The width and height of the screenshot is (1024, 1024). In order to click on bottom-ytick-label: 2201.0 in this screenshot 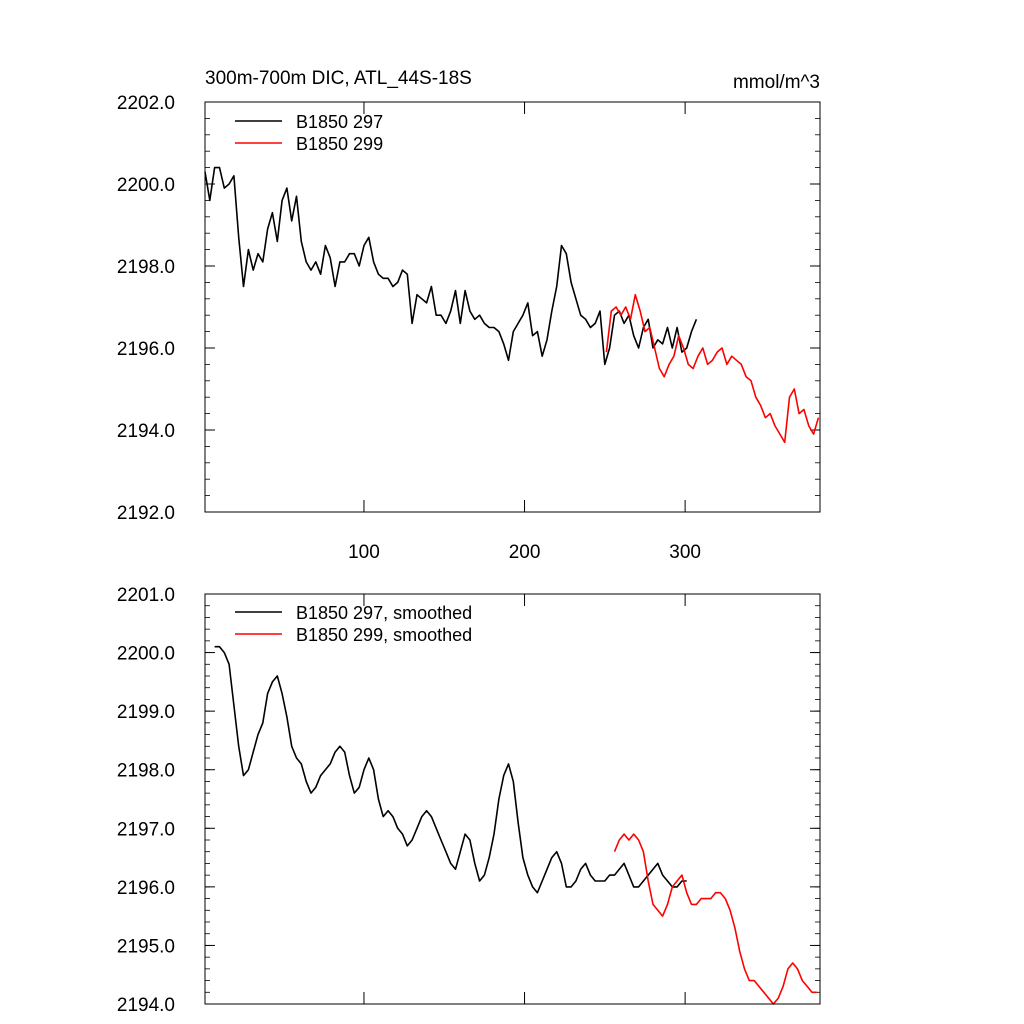, I will do `click(146, 595)`.